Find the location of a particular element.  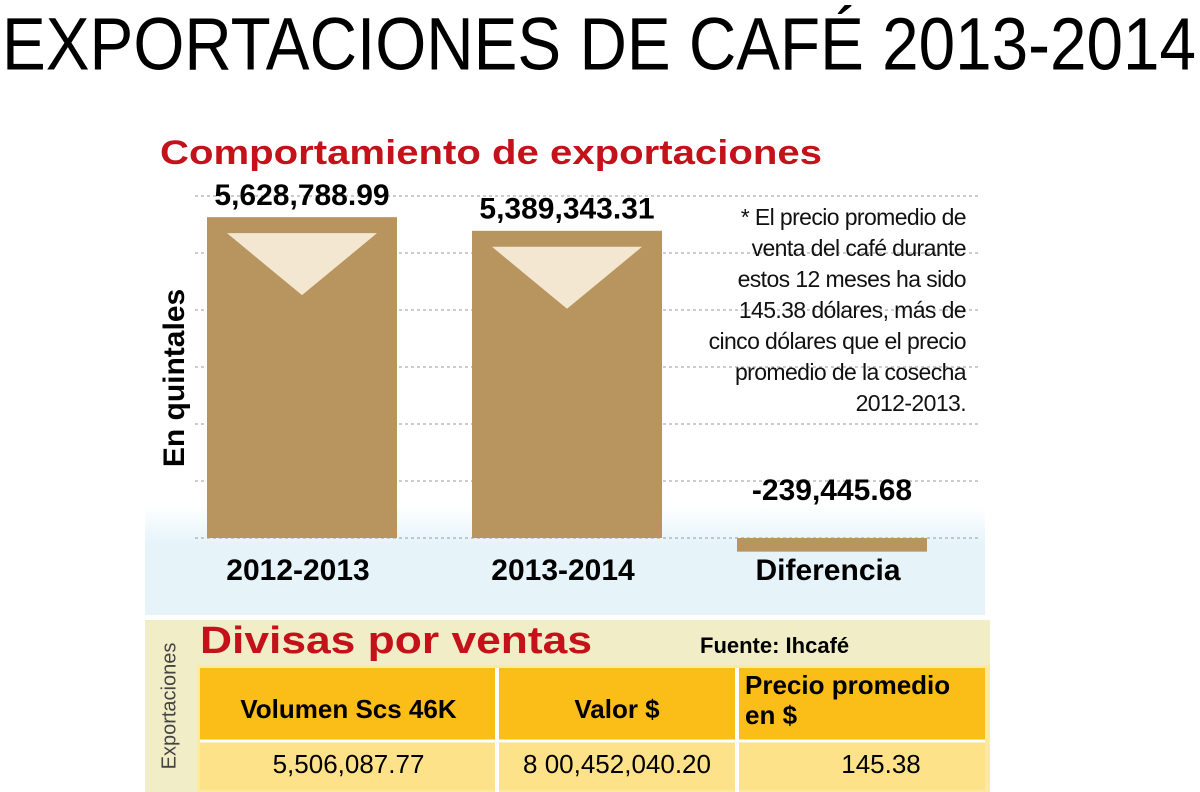

chart-title: Comportamiento de exportaciones is located at coordinates (491, 153).